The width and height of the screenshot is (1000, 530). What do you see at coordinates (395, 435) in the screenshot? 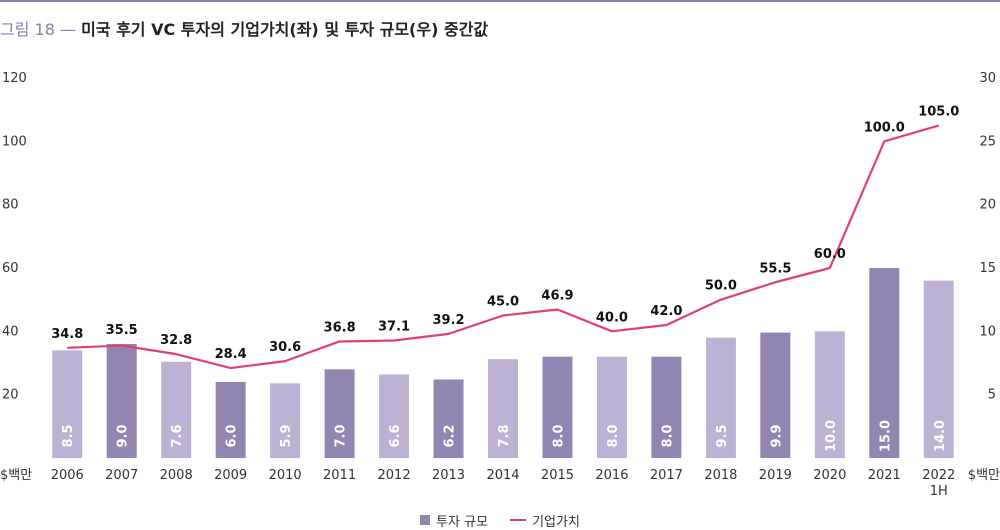
I see `bar-value-label: 6.6` at bounding box center [395, 435].